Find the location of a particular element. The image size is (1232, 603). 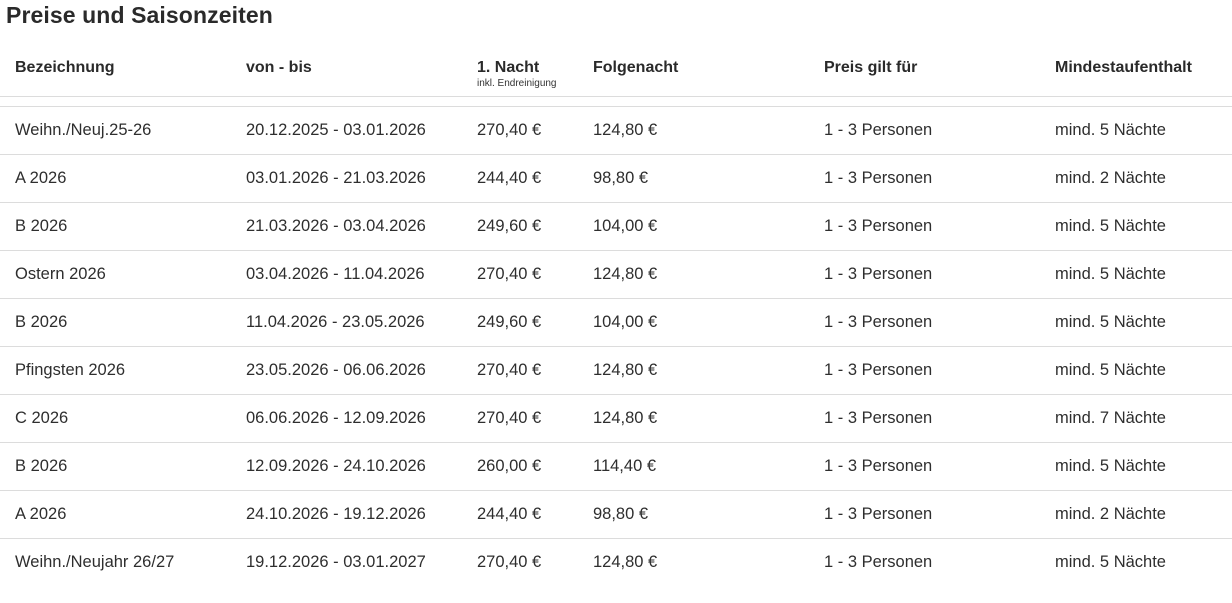

cell-von-bis: 12.09.2026 - 24.10.2026 is located at coordinates (346, 466).